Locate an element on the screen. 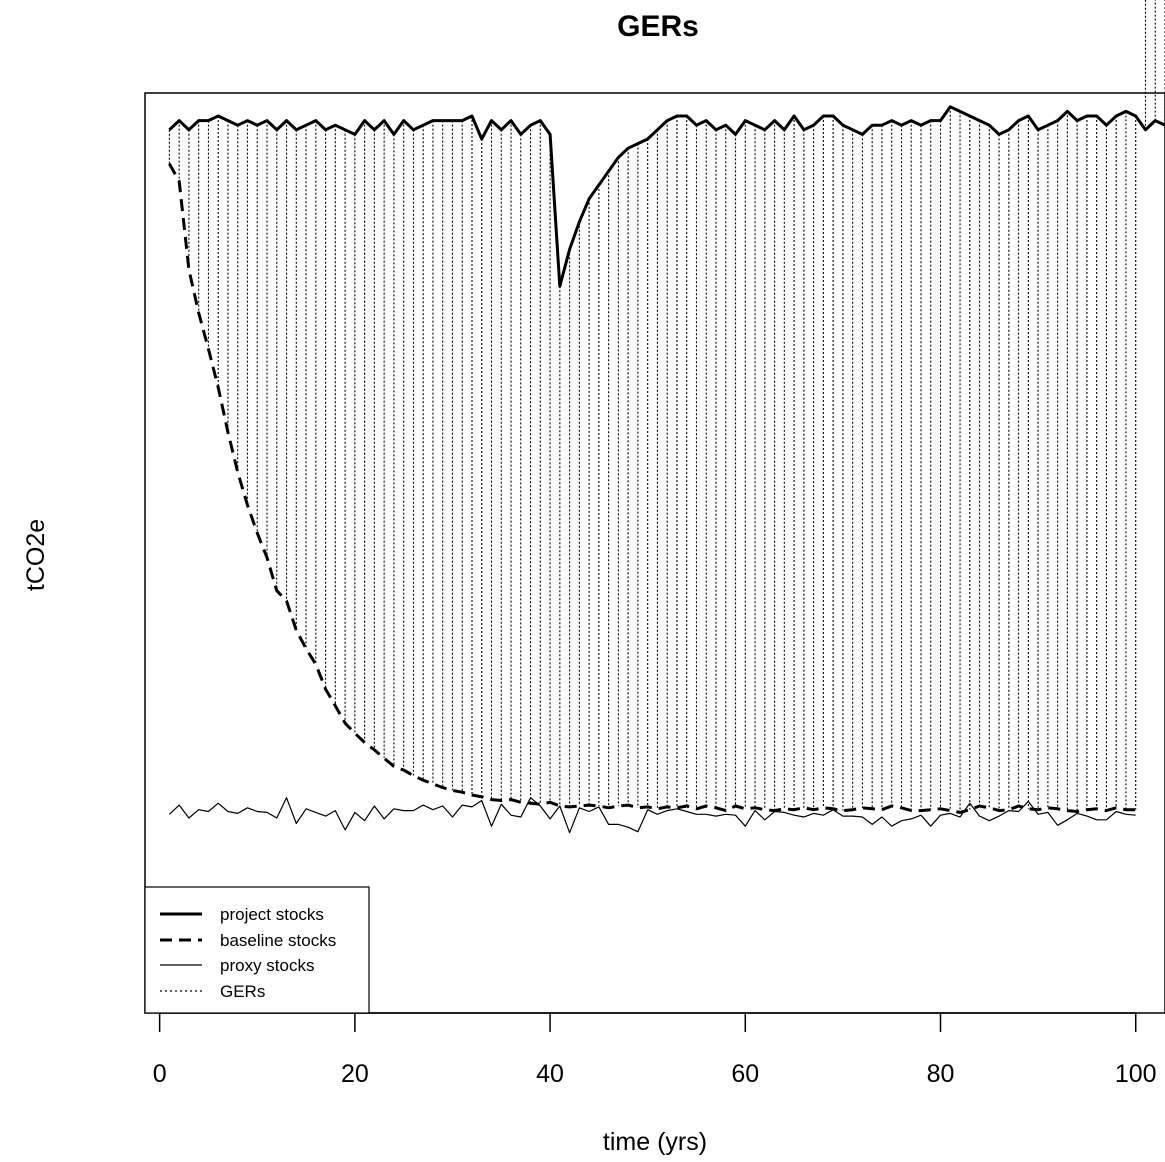 Image resolution: width=1165 pixels, height=1162 pixels. project-stocks-line is located at coordinates (666, 196).